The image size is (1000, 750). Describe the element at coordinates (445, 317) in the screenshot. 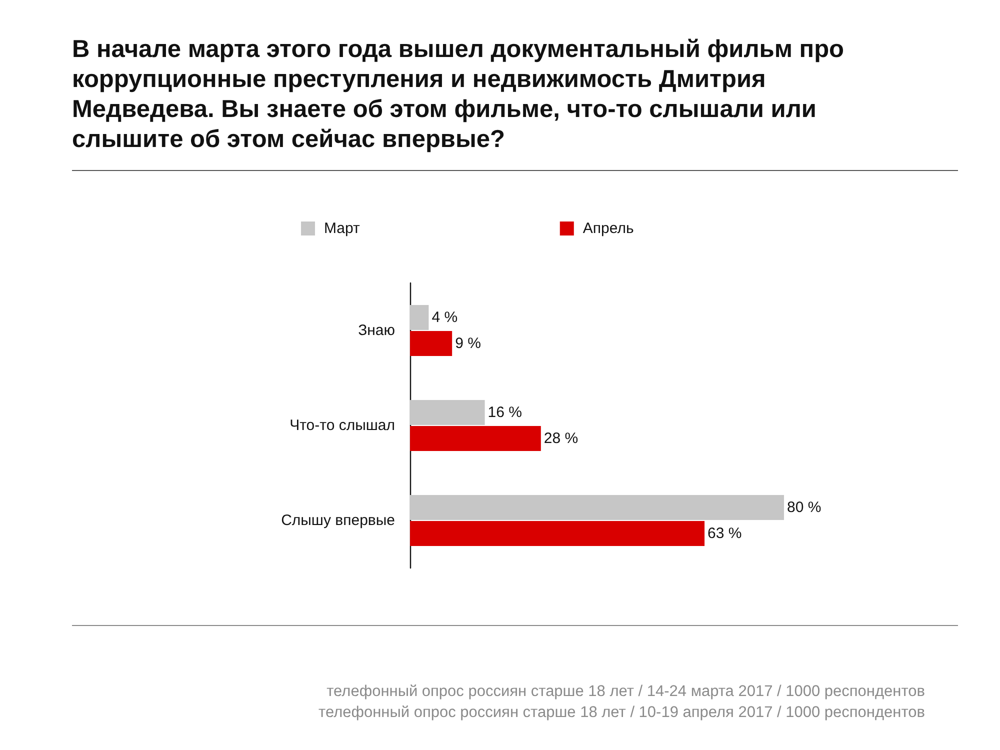

I see `data-label: 4 %` at that location.